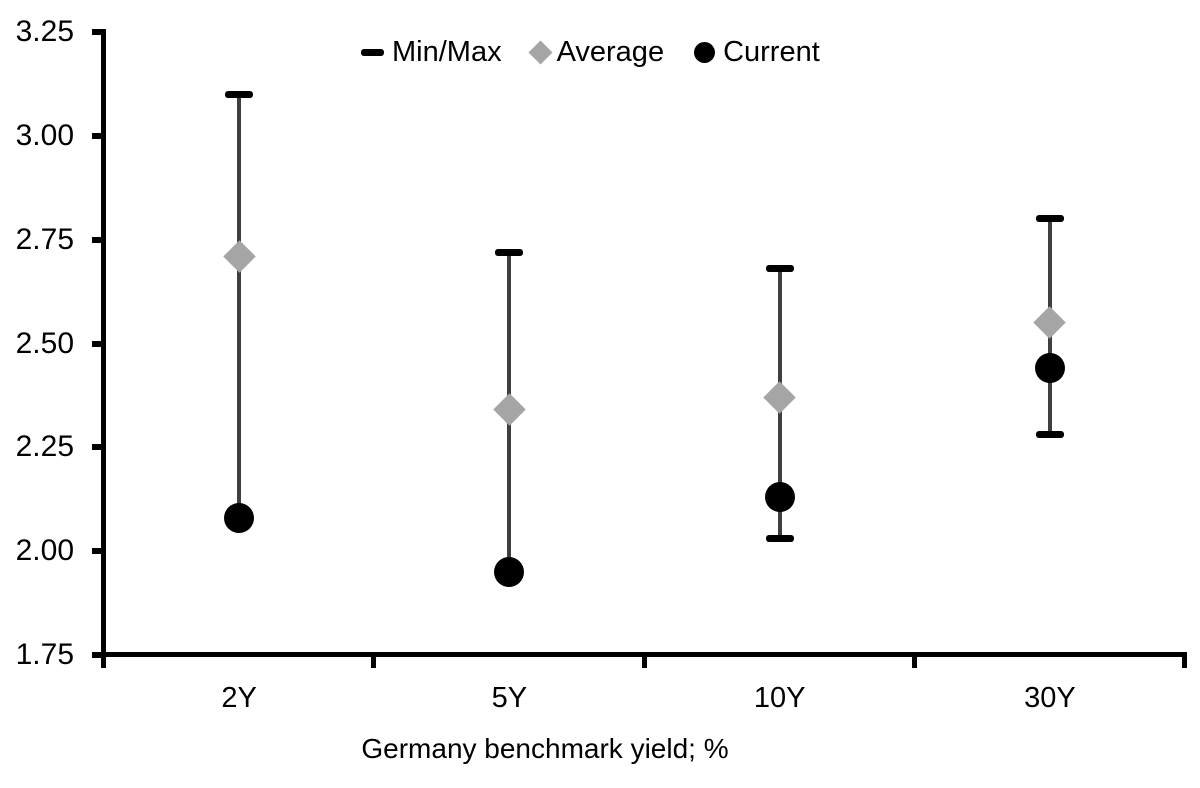 This screenshot has height=788, width=1200. What do you see at coordinates (239, 306) in the screenshot?
I see `range-line` at bounding box center [239, 306].